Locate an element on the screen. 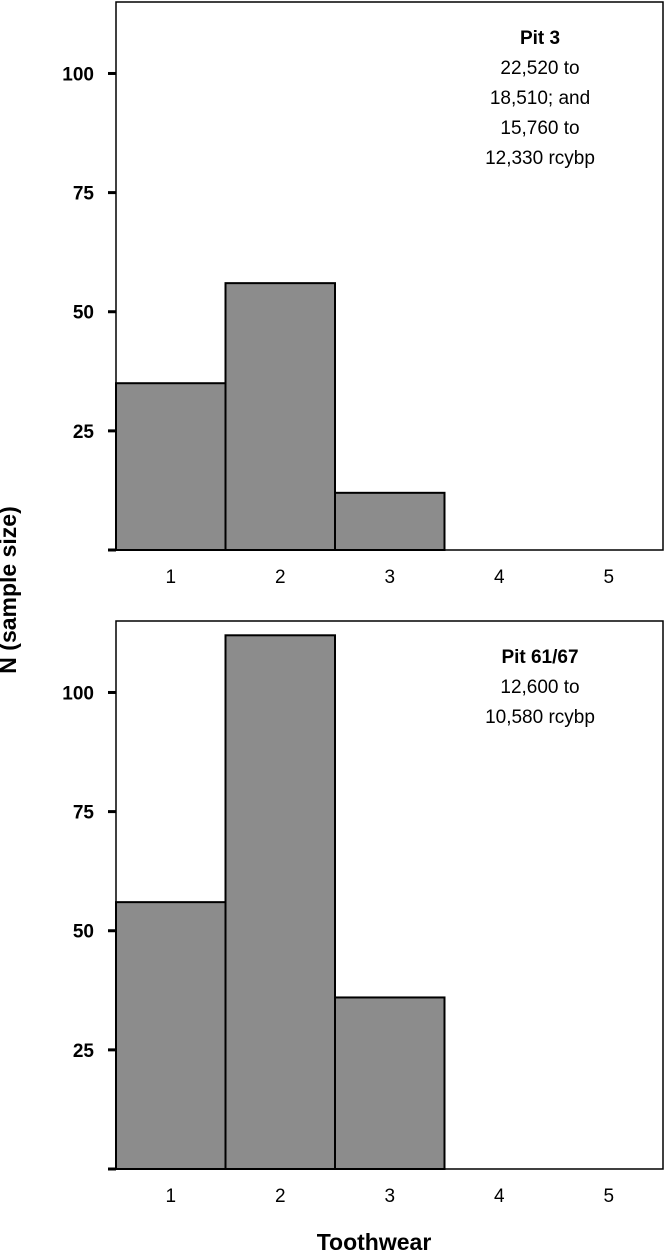 Image resolution: width=666 pixels, height=1257 pixels. panel-title: Pit 3 is located at coordinates (540, 38).